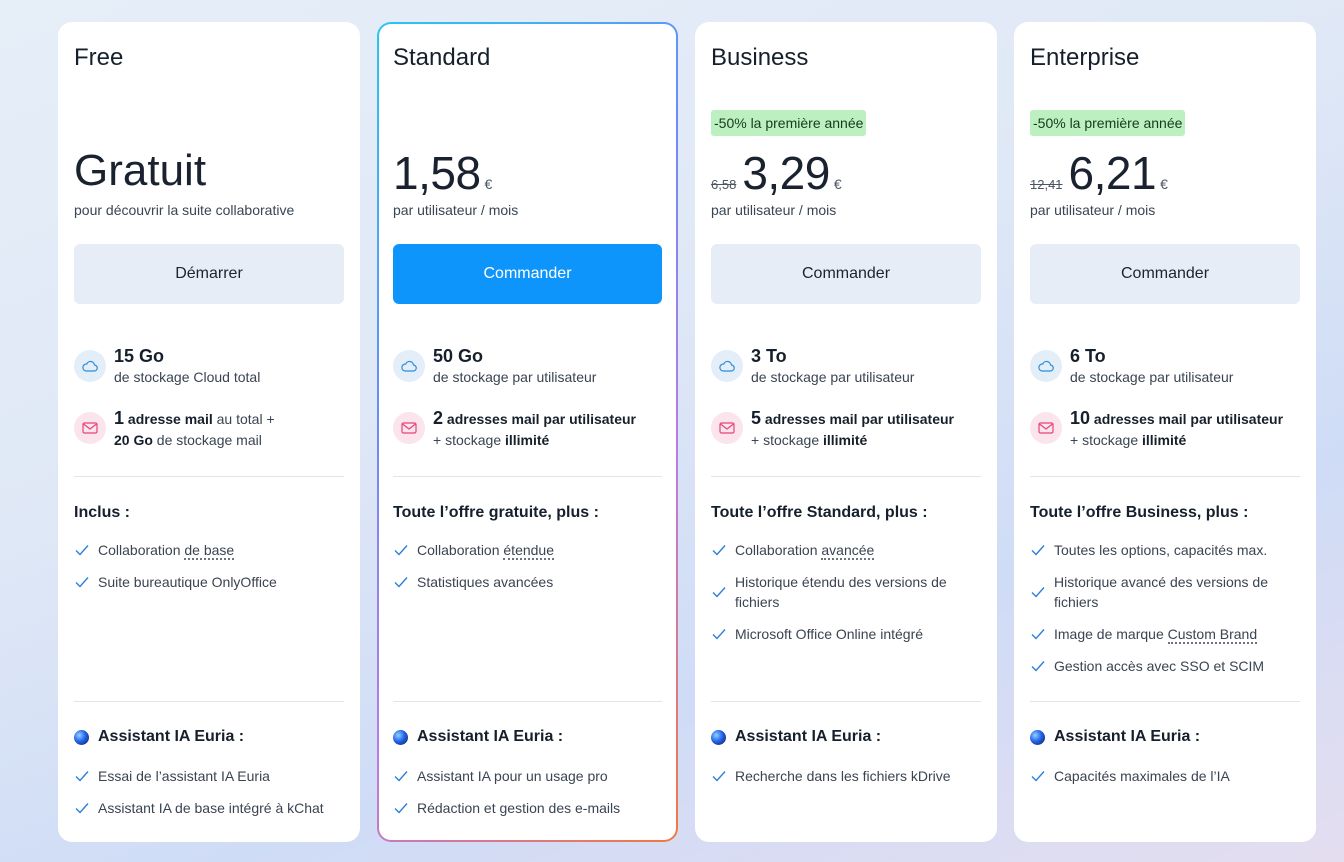 The image size is (1344, 862). Describe the element at coordinates (756, 418) in the screenshot. I see `mail-count: 5` at that location.